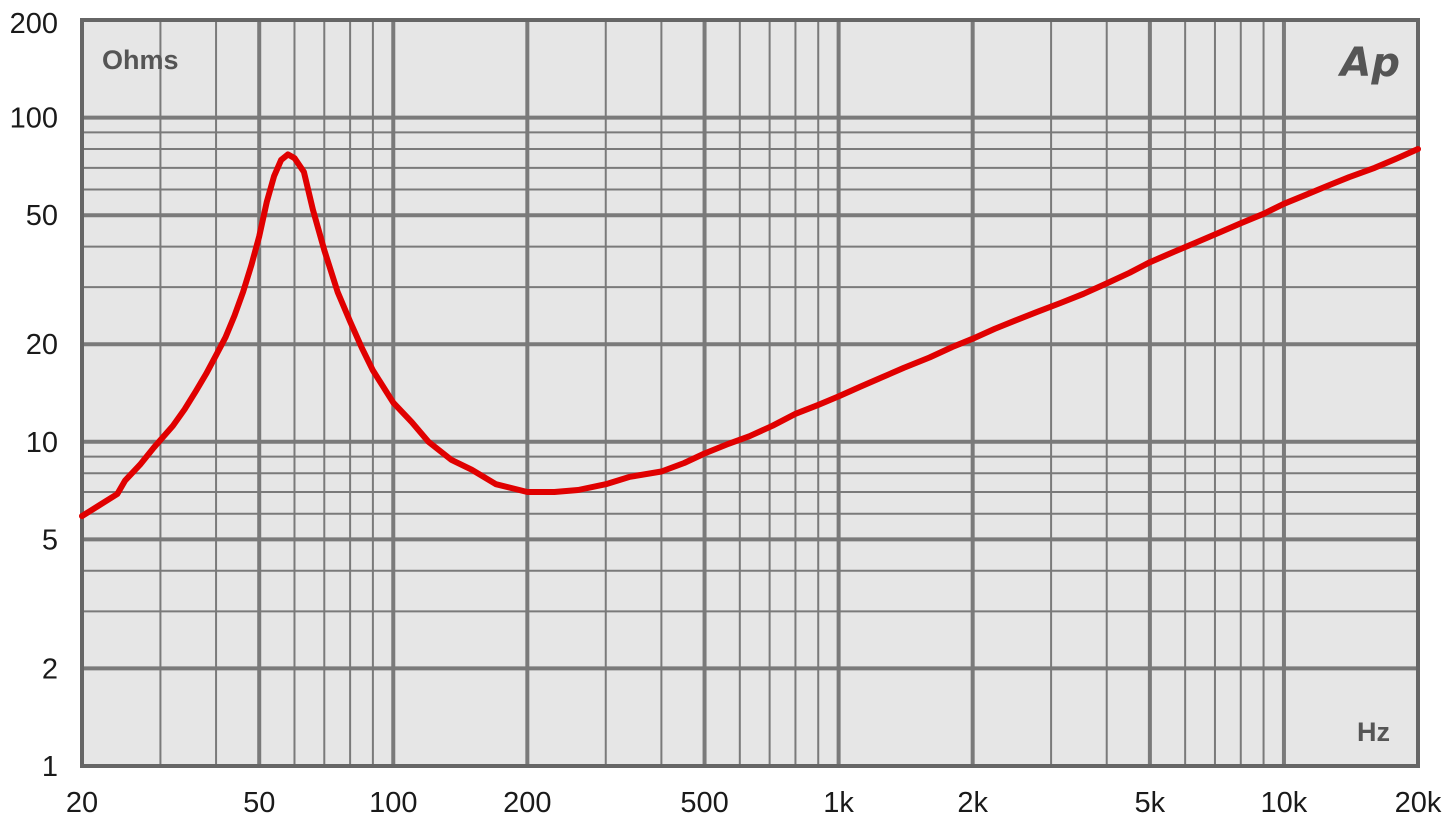  Describe the element at coordinates (34, 119) in the screenshot. I see `y-tick-label: 100` at that location.